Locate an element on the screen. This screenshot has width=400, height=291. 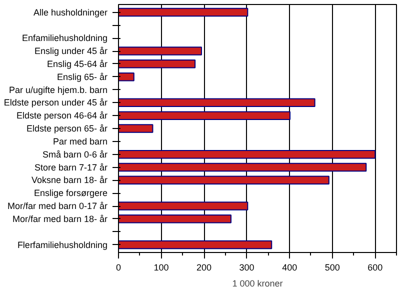
y-tick-label: Eldste person 65- år is located at coordinates (67, 129).